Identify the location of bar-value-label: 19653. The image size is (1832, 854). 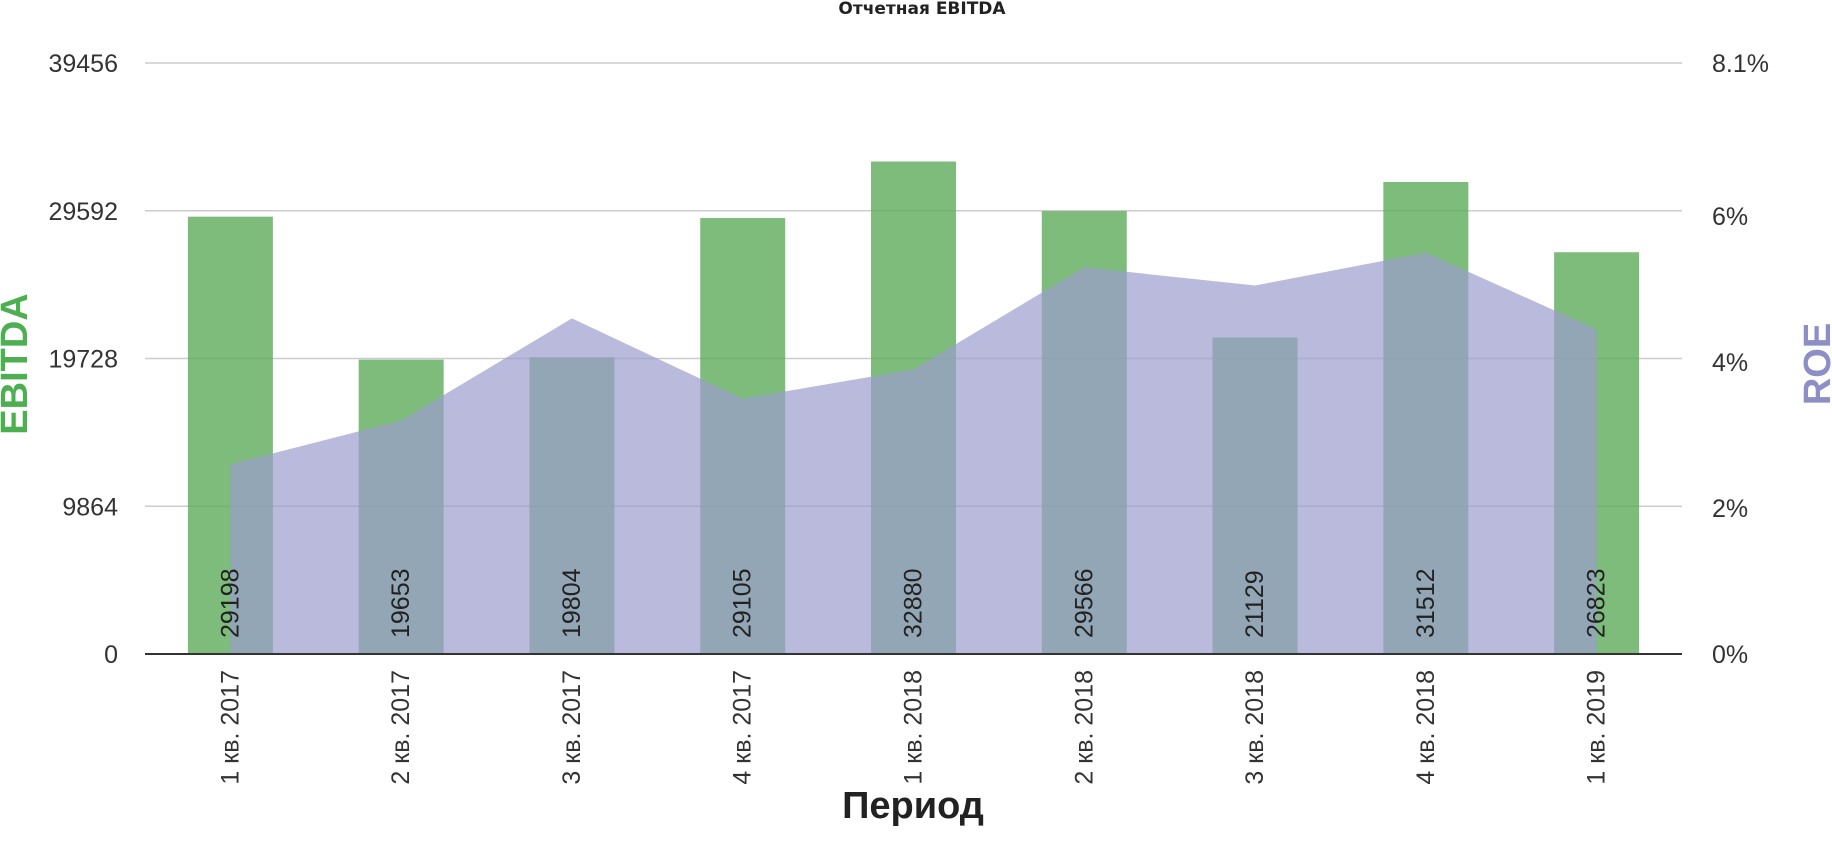
(401, 603).